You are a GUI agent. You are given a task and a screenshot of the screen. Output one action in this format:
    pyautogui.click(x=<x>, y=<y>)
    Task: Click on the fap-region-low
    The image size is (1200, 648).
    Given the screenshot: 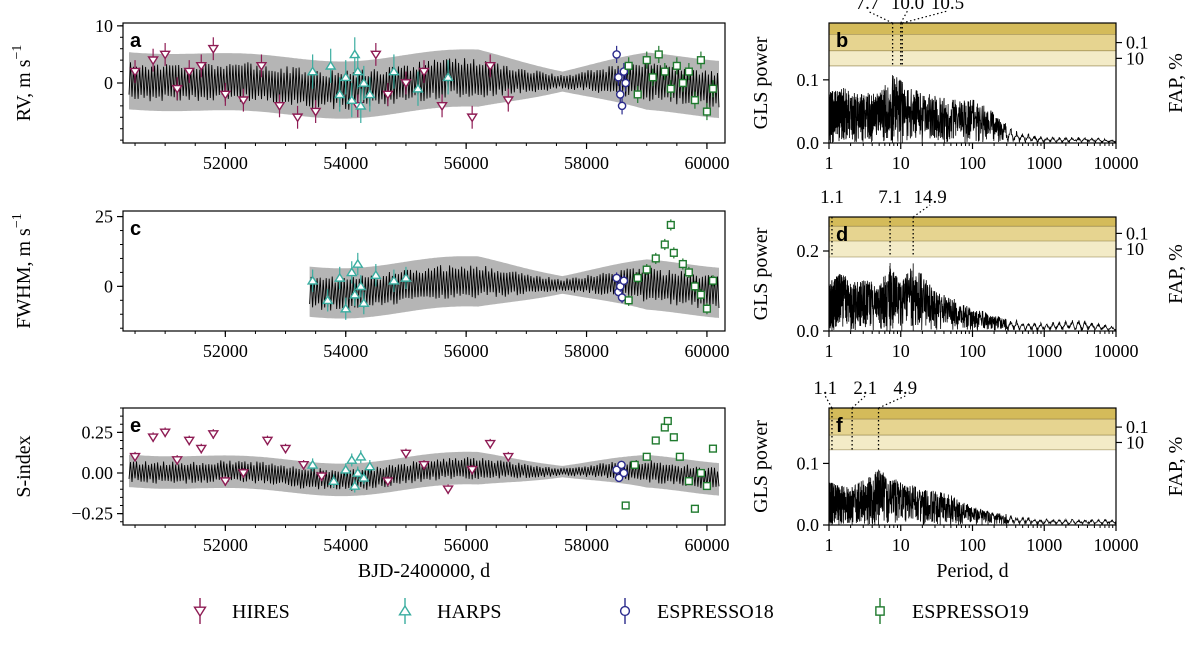 What is the action you would take?
    pyautogui.click(x=972, y=442)
    